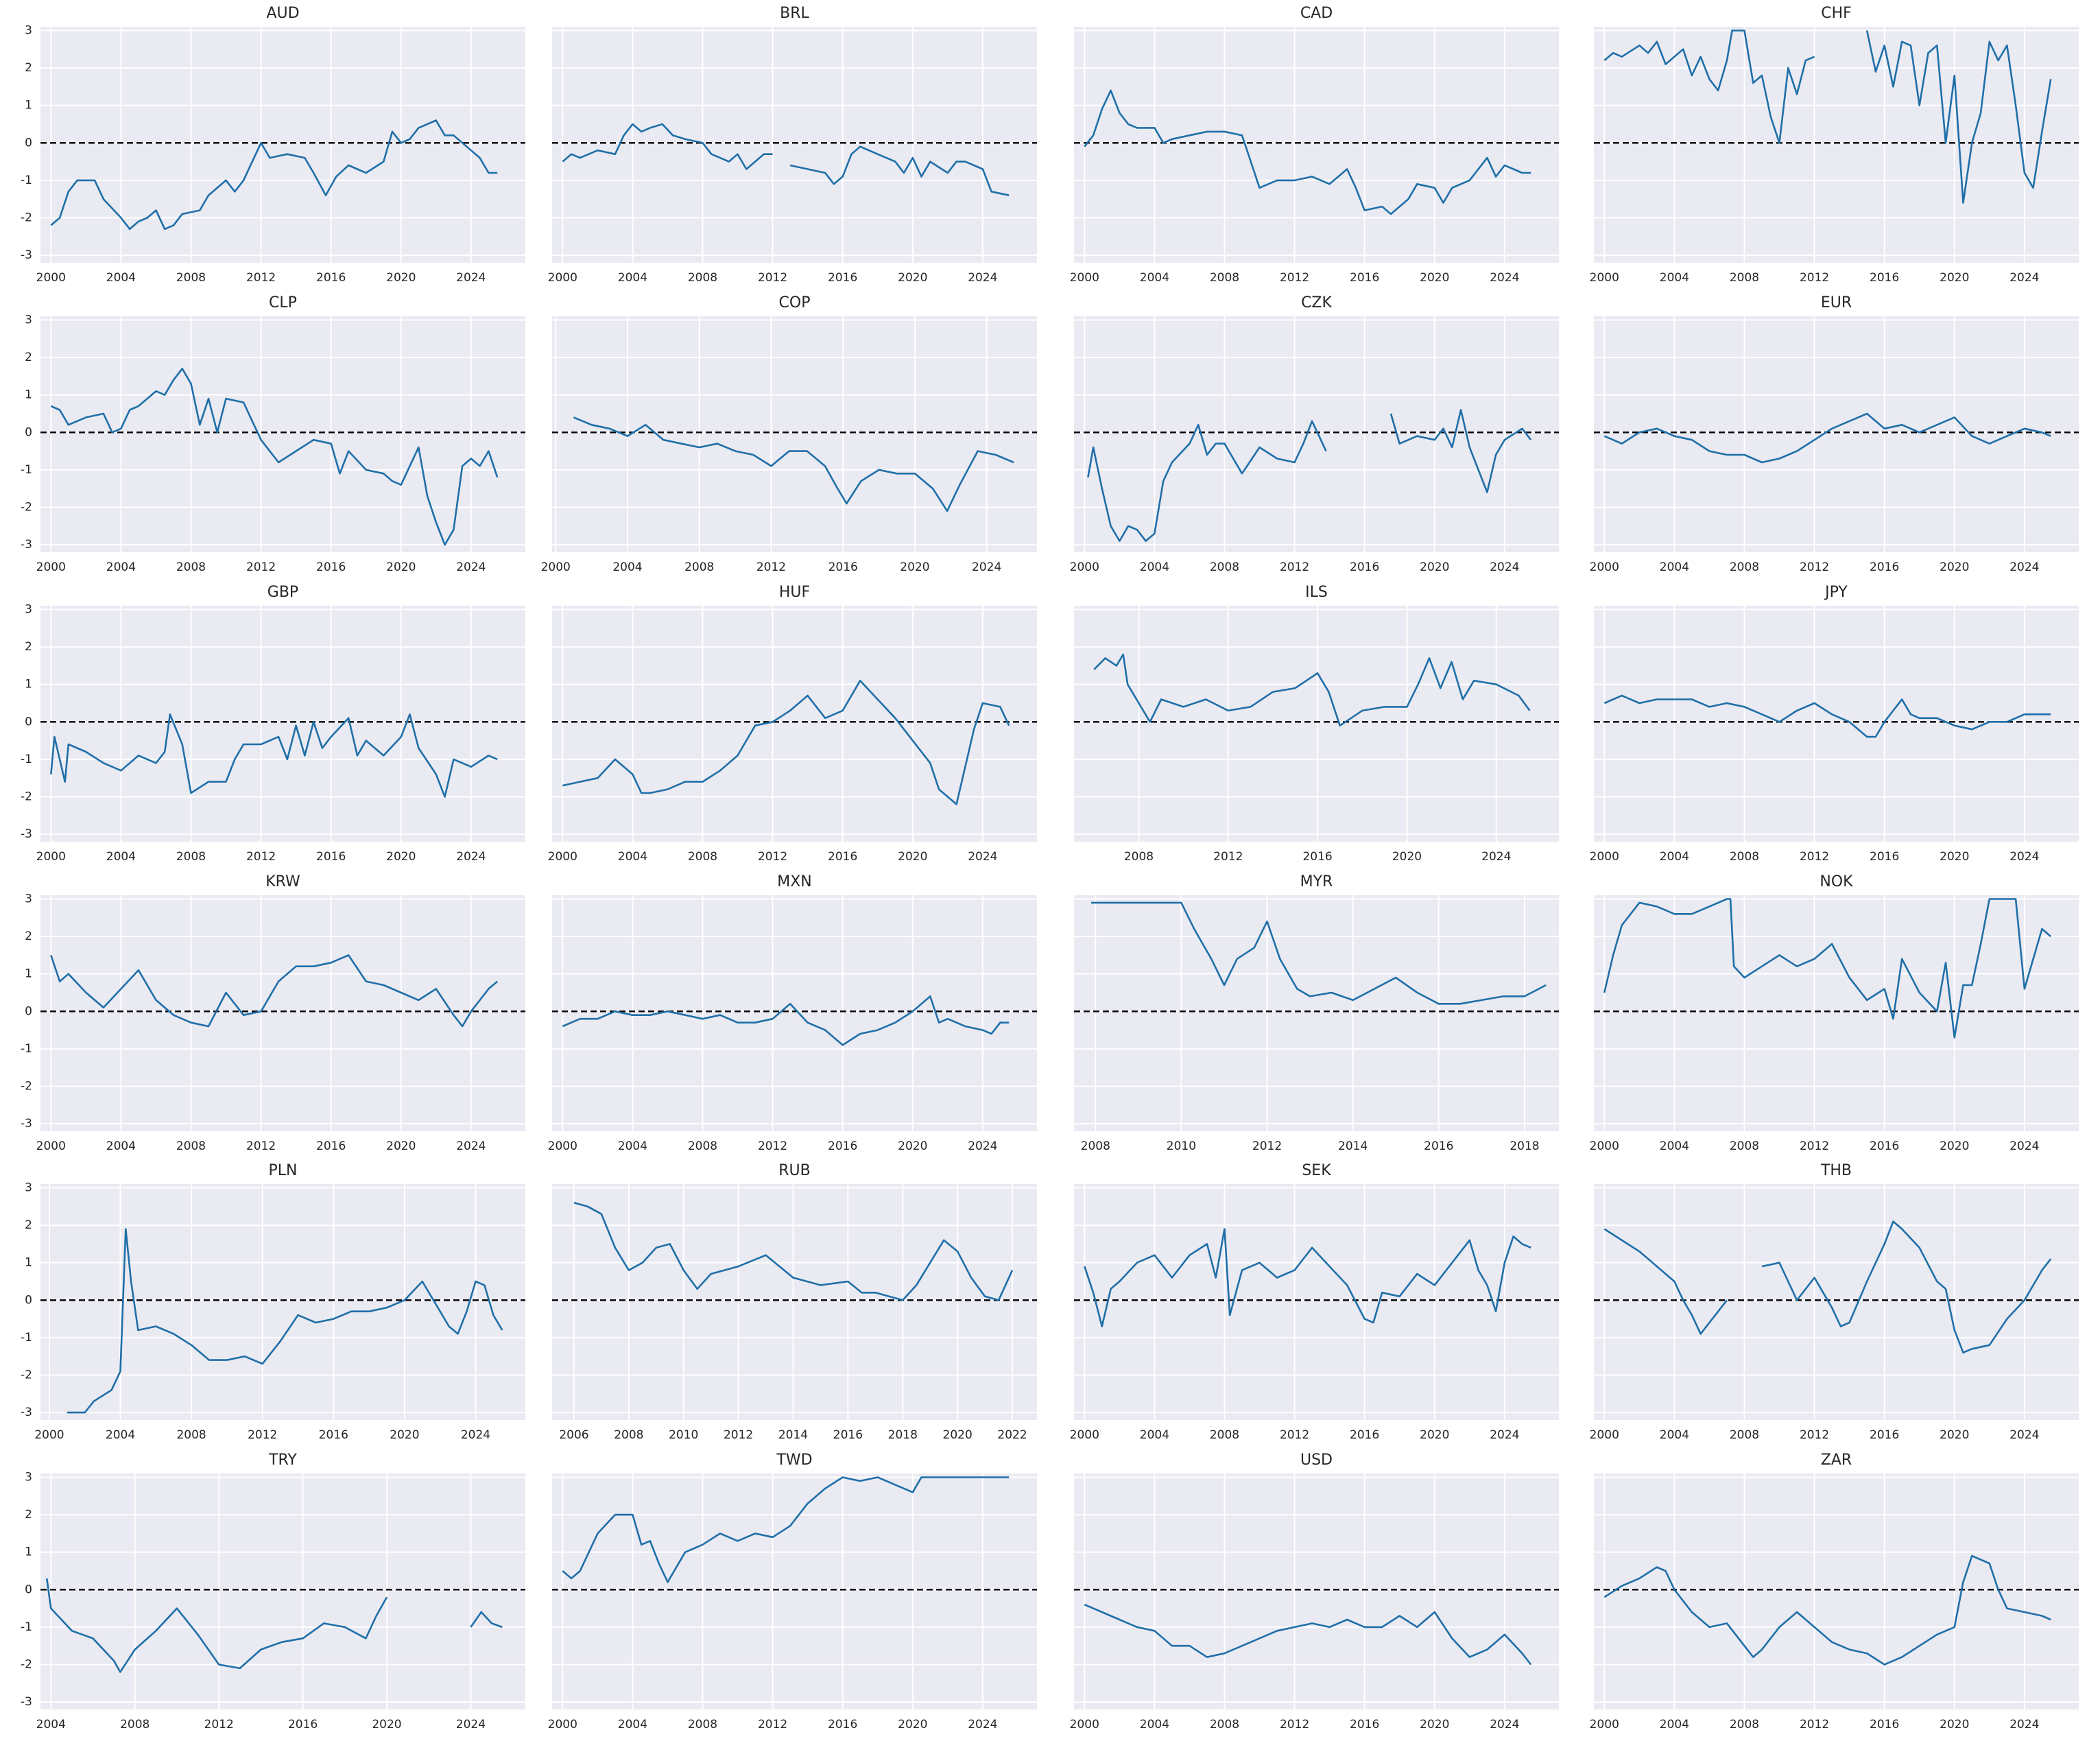 The height and width of the screenshot is (1739, 2100). I want to click on chart-title: ZAR, so click(1837, 1461).